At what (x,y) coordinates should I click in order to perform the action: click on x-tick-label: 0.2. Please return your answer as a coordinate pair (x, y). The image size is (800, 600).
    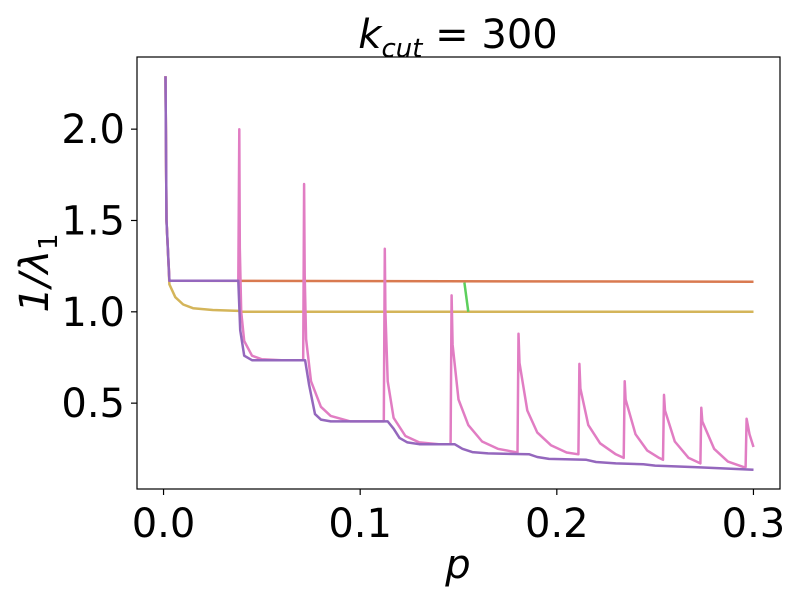
    Looking at the image, I should click on (557, 524).